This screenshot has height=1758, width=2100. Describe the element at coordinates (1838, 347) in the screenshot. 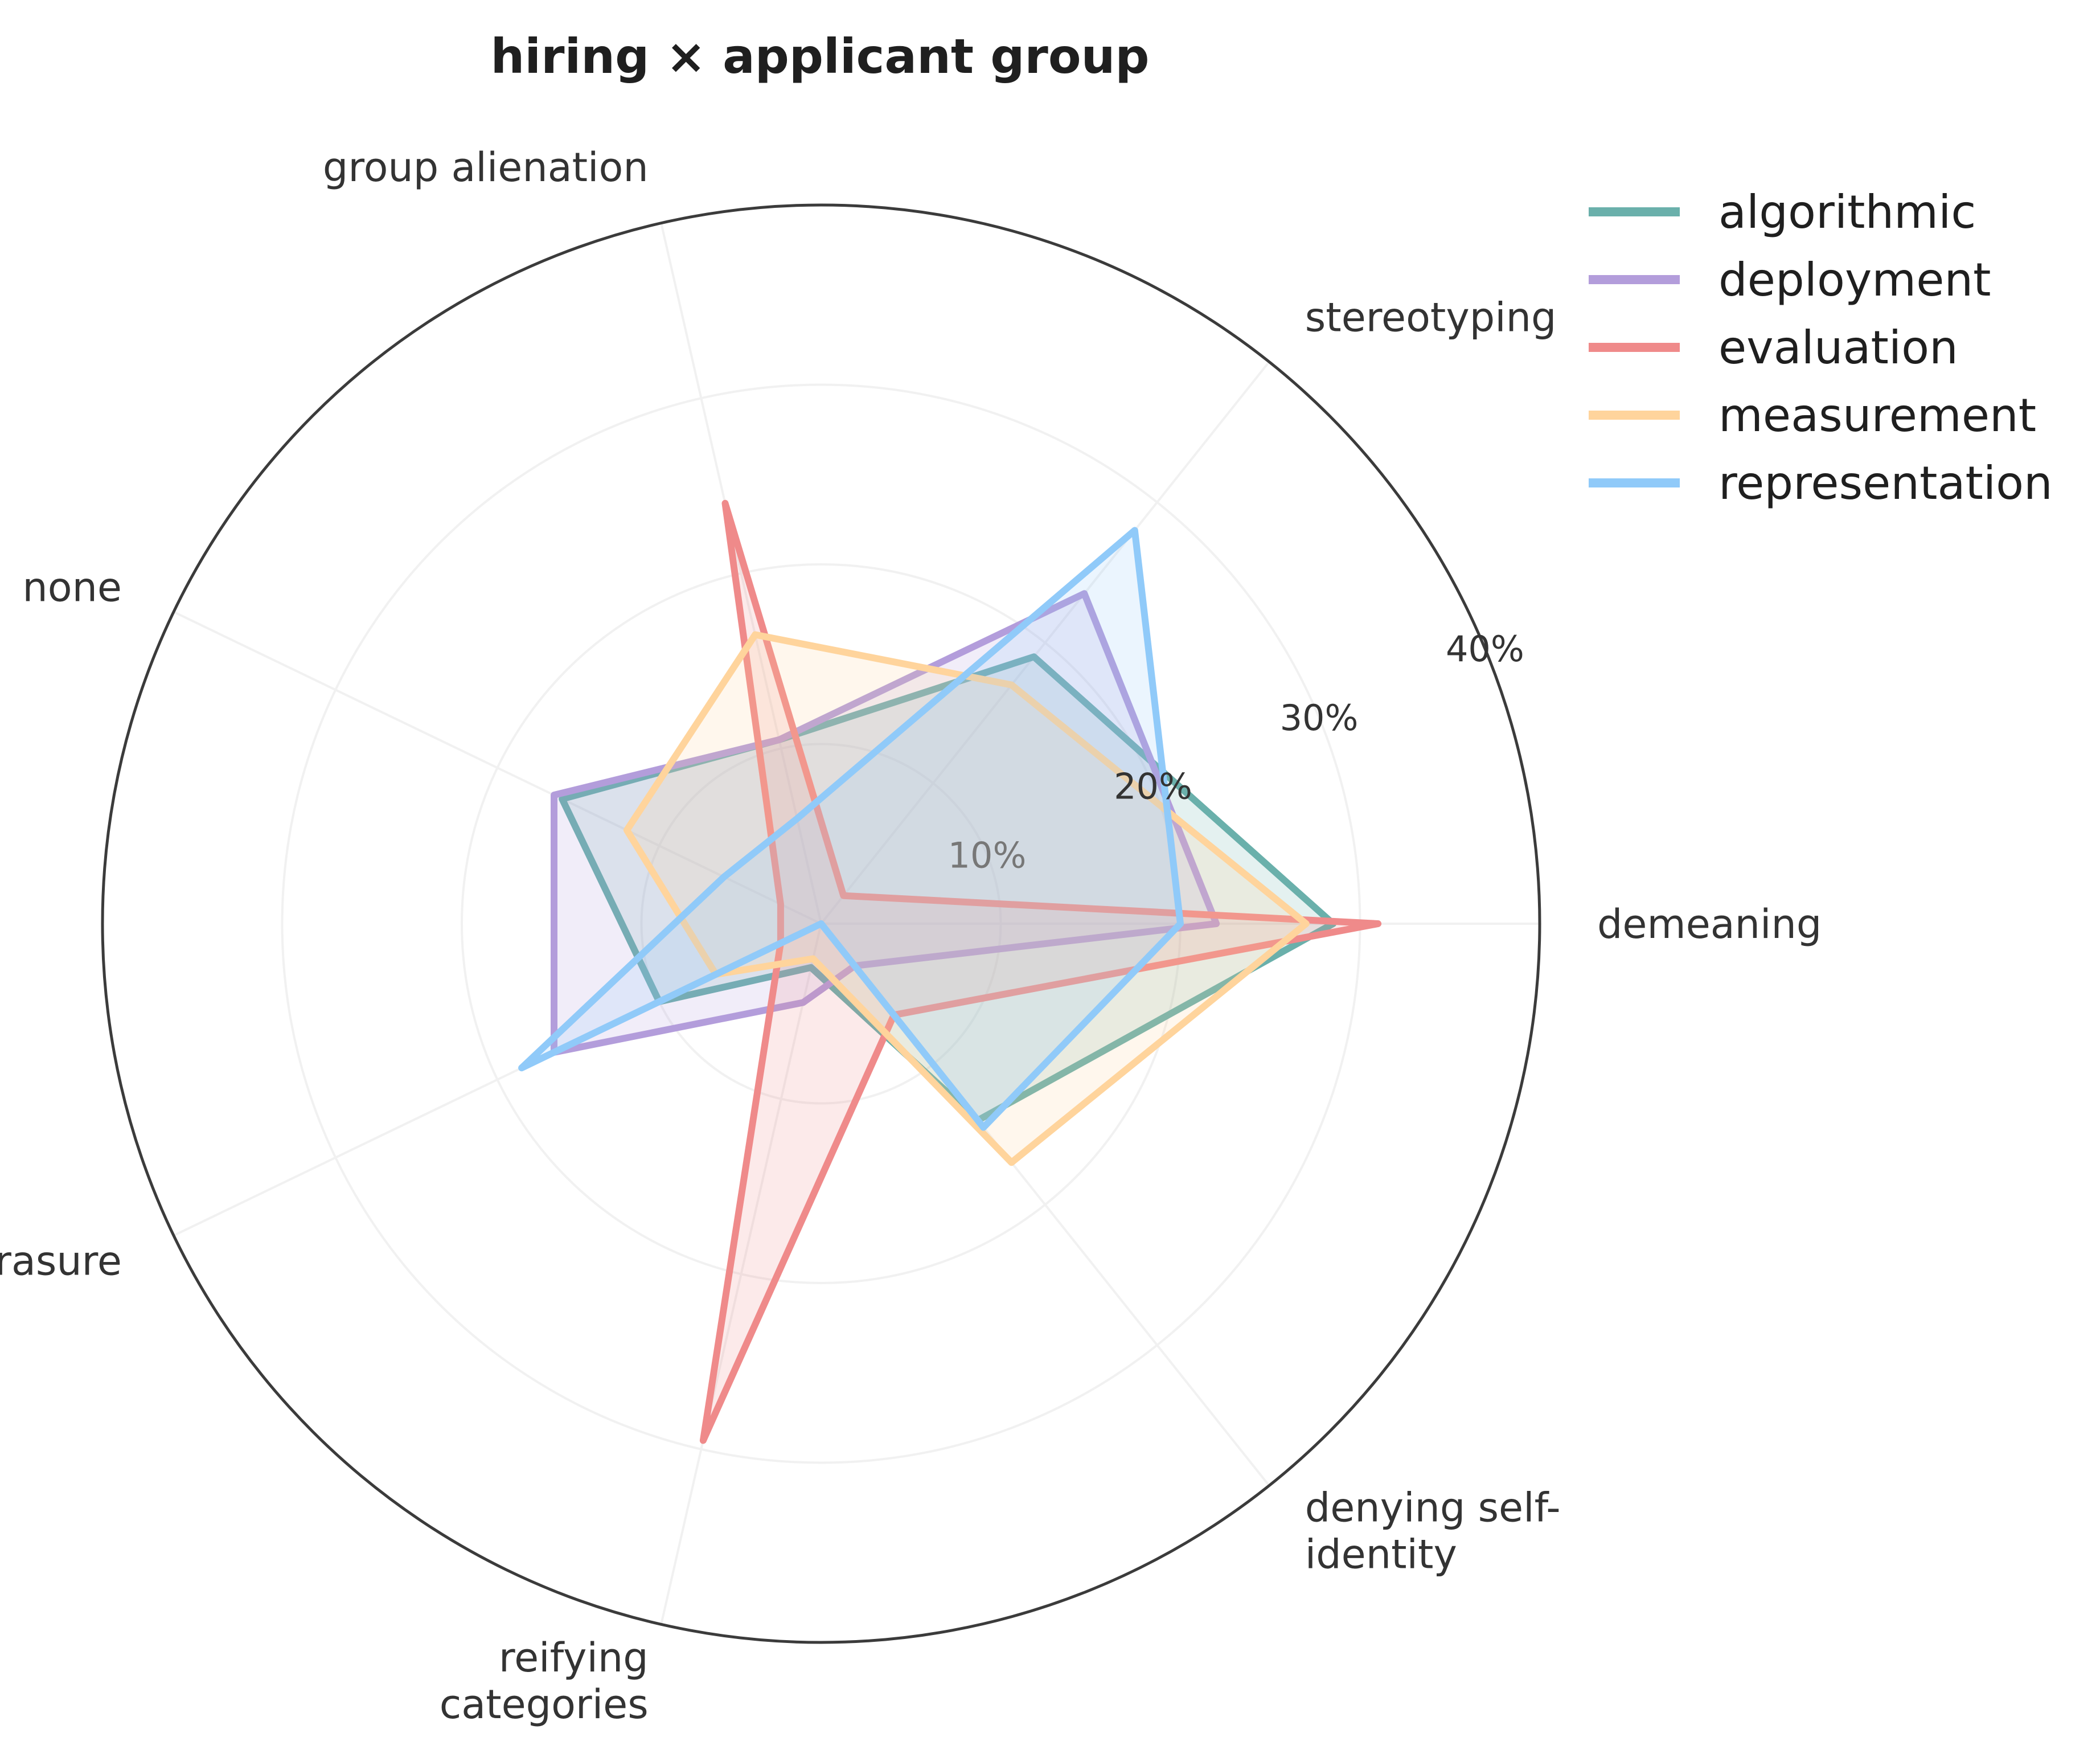

I see `legend-label-evaluation: evaluation` at that location.